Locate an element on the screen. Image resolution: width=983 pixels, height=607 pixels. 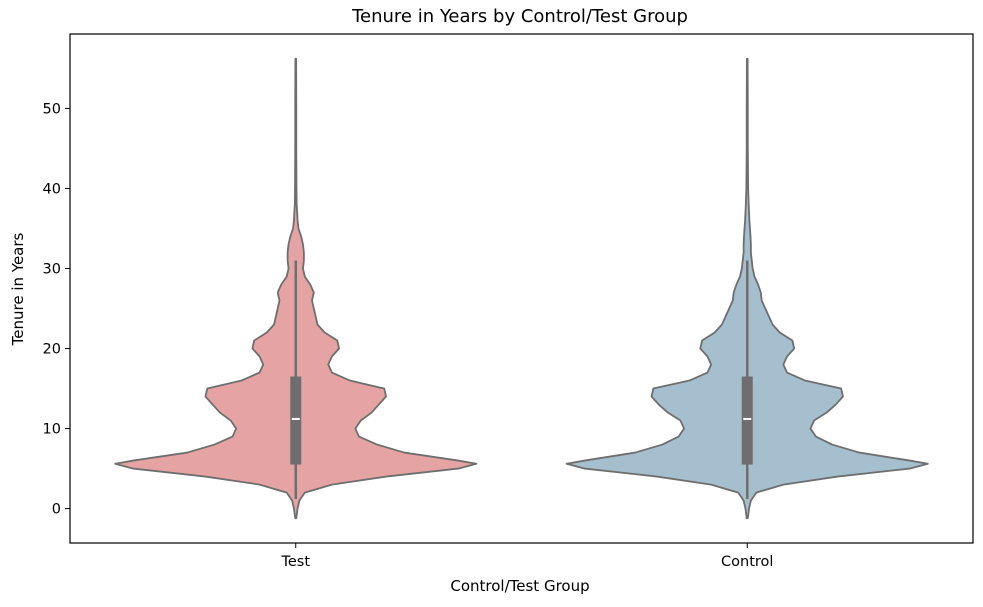
y-axis-label: Tenure in Years is located at coordinates (18, 289).